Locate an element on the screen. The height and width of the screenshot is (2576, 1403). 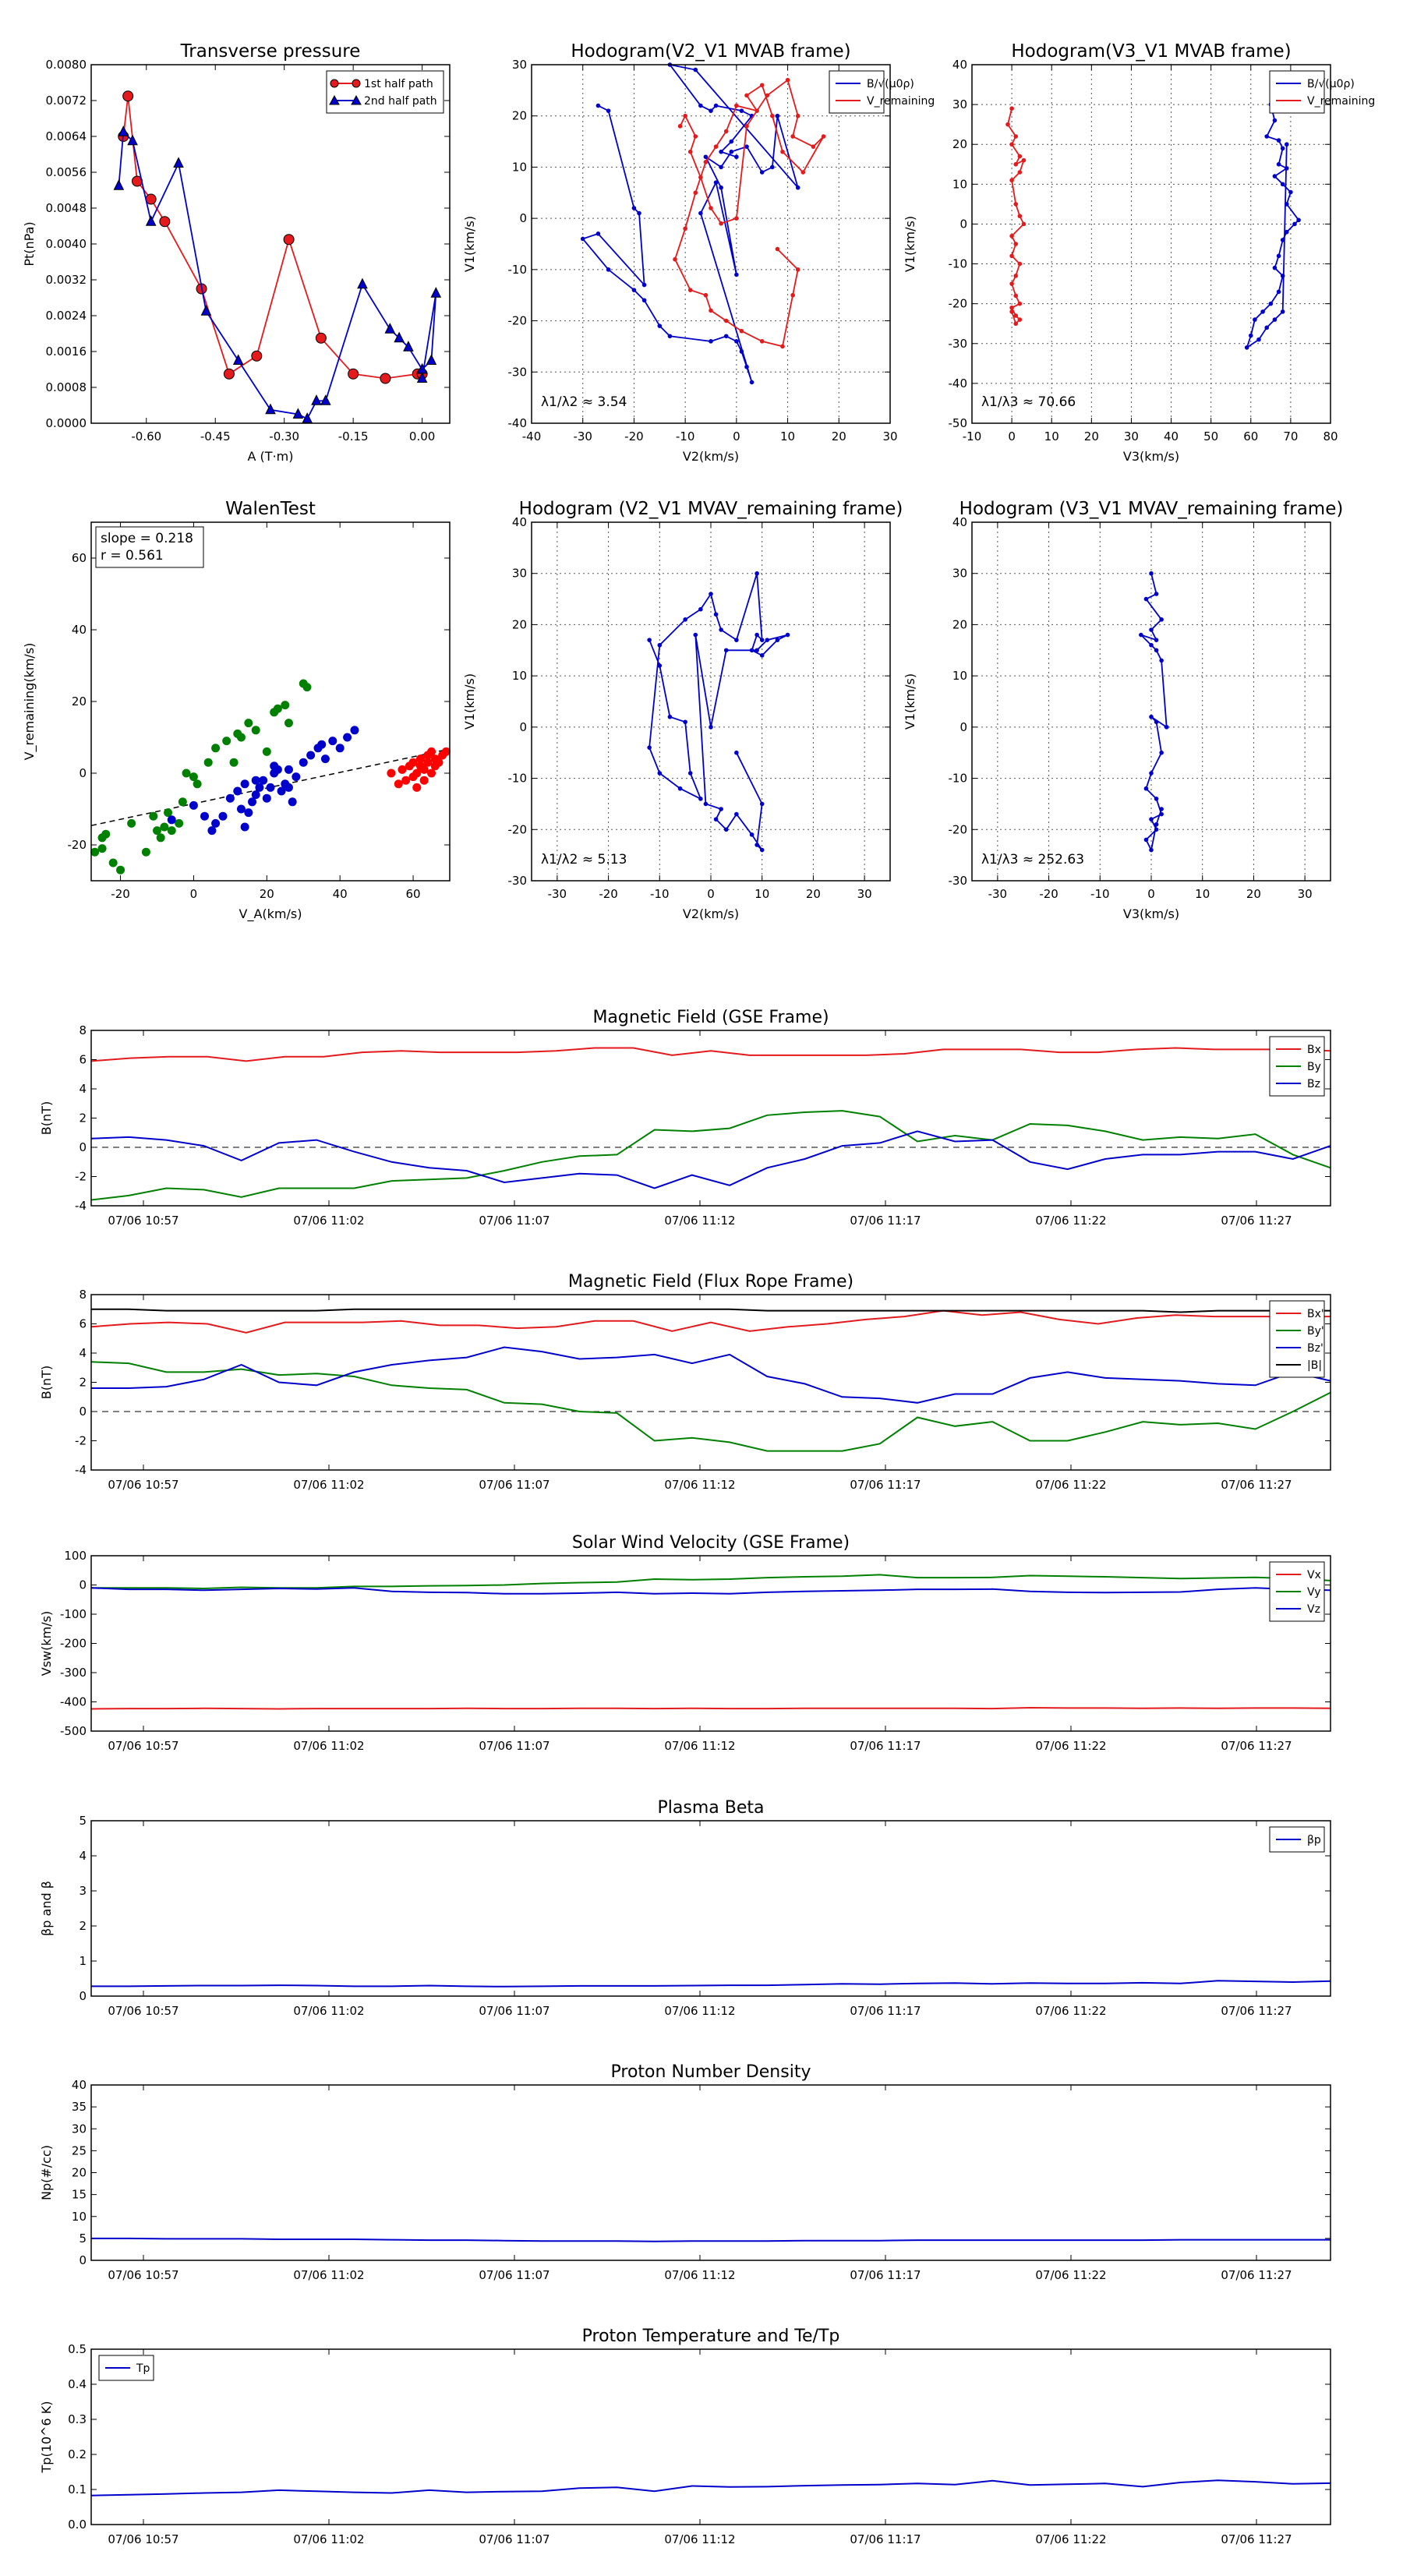
y-tick-label: -30 is located at coordinates (518, 881).